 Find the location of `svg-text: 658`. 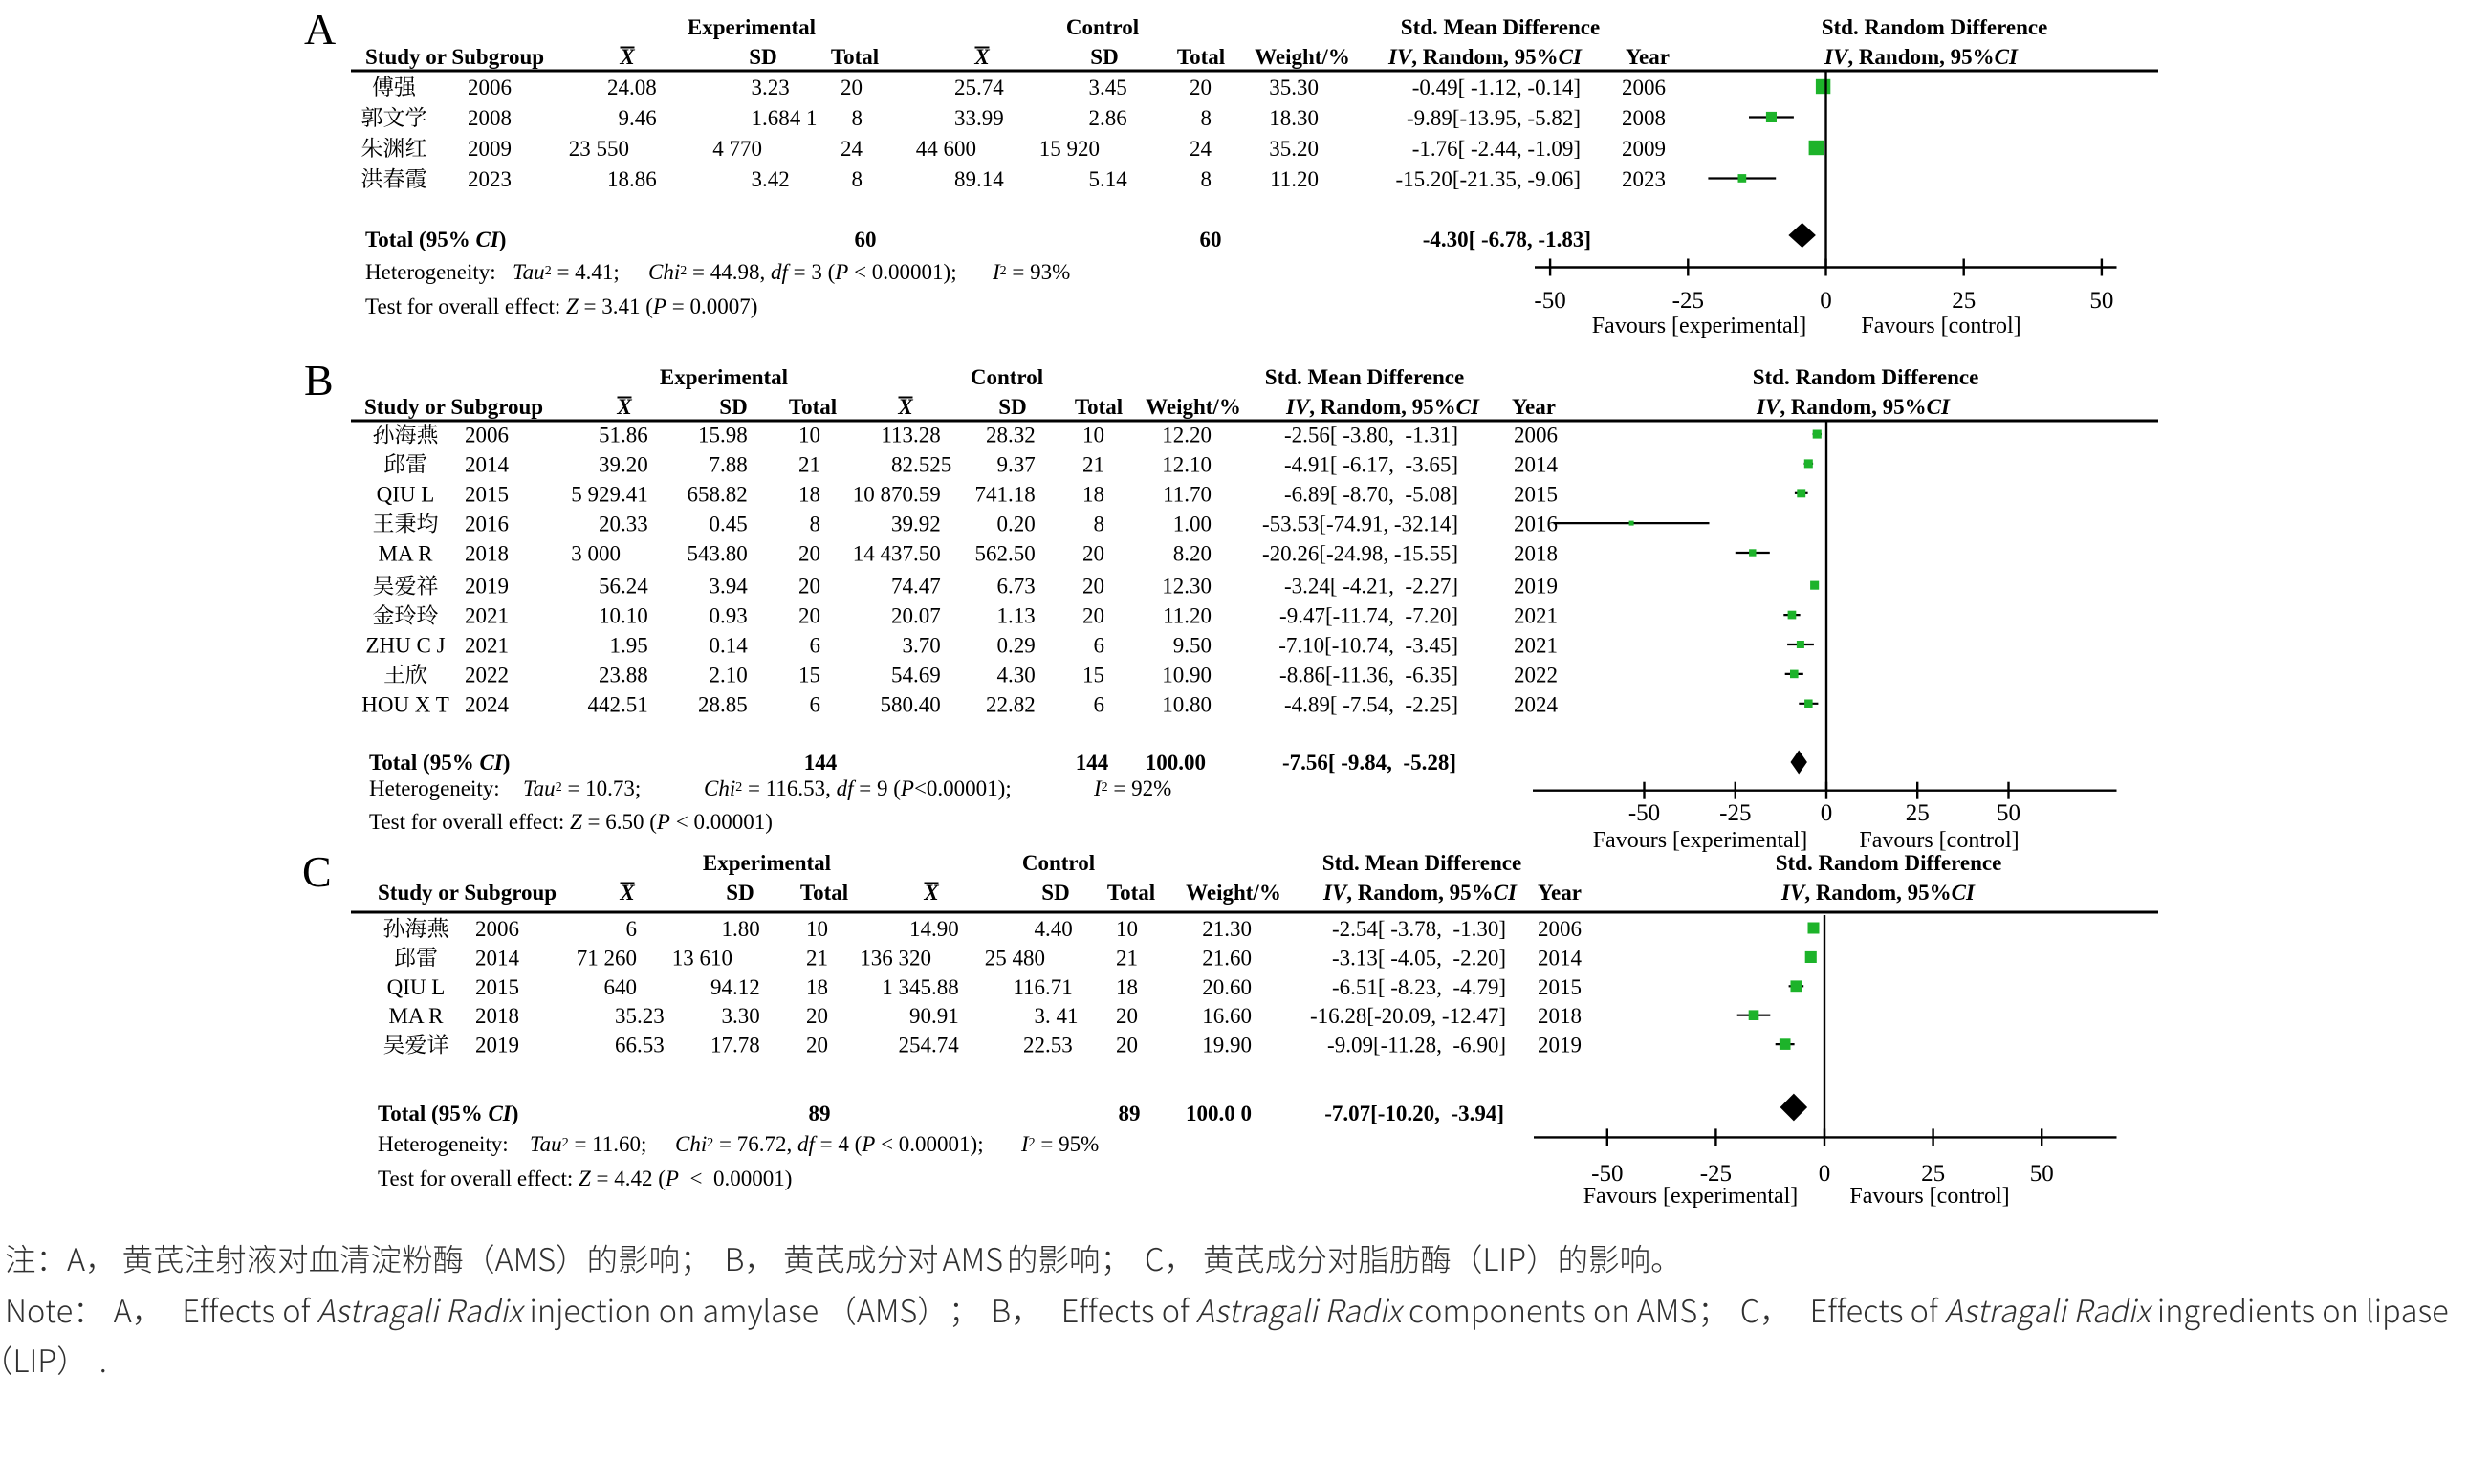

svg-text: 658 is located at coordinates (704, 494).